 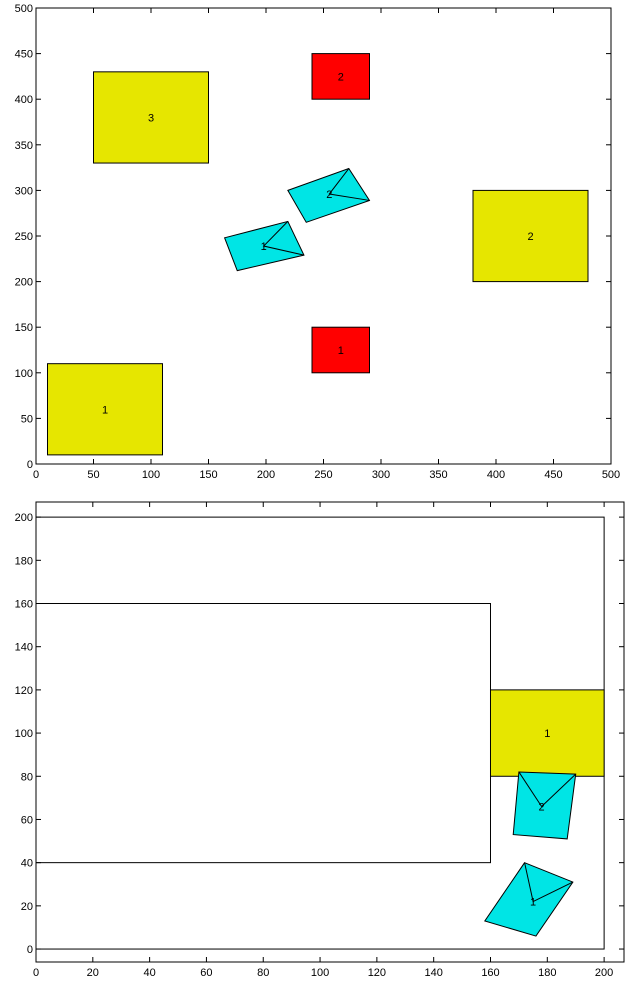 What do you see at coordinates (24, 237) in the screenshot?
I see `y-tick-label: 250` at bounding box center [24, 237].